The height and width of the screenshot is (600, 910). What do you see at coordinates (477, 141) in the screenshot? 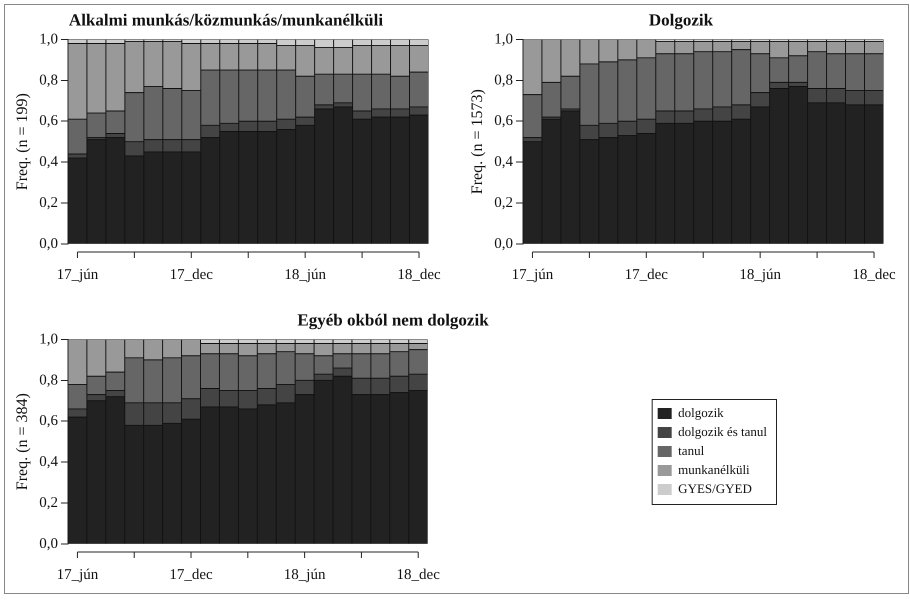
I see `y-axis-title: Freq. (n = 1573)` at bounding box center [477, 141].